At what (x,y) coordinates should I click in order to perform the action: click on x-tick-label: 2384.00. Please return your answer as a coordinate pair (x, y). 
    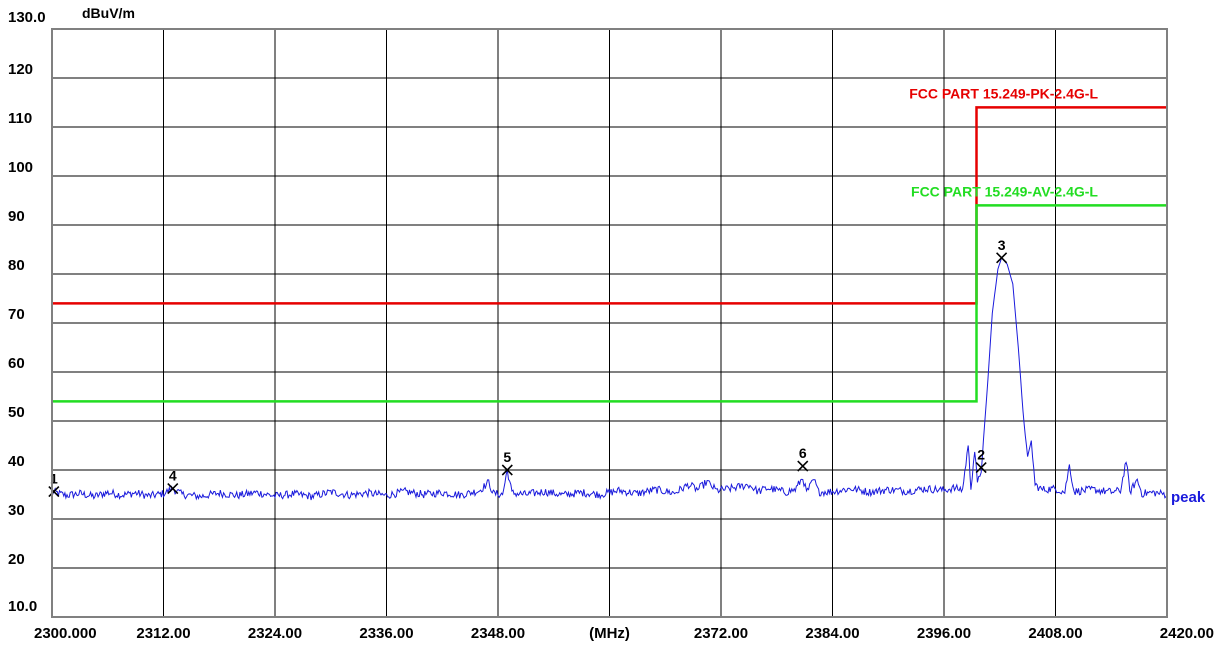
    Looking at the image, I should click on (832, 633).